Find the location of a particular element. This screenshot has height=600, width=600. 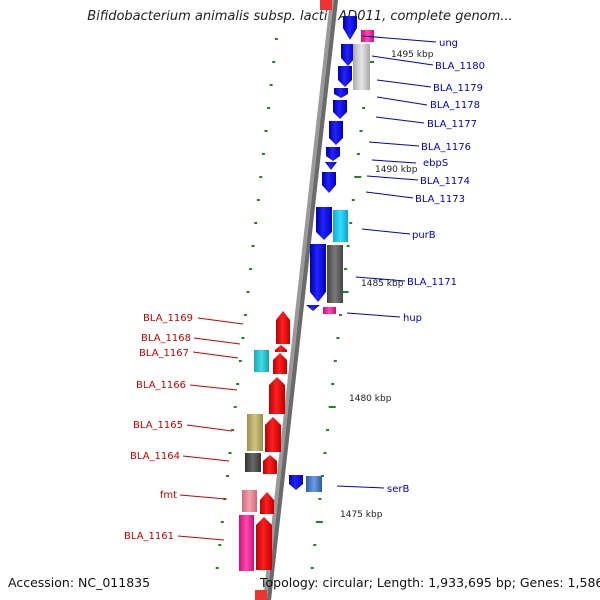

gene-label-bla-1180: BLA_1180 is located at coordinates (460, 66).